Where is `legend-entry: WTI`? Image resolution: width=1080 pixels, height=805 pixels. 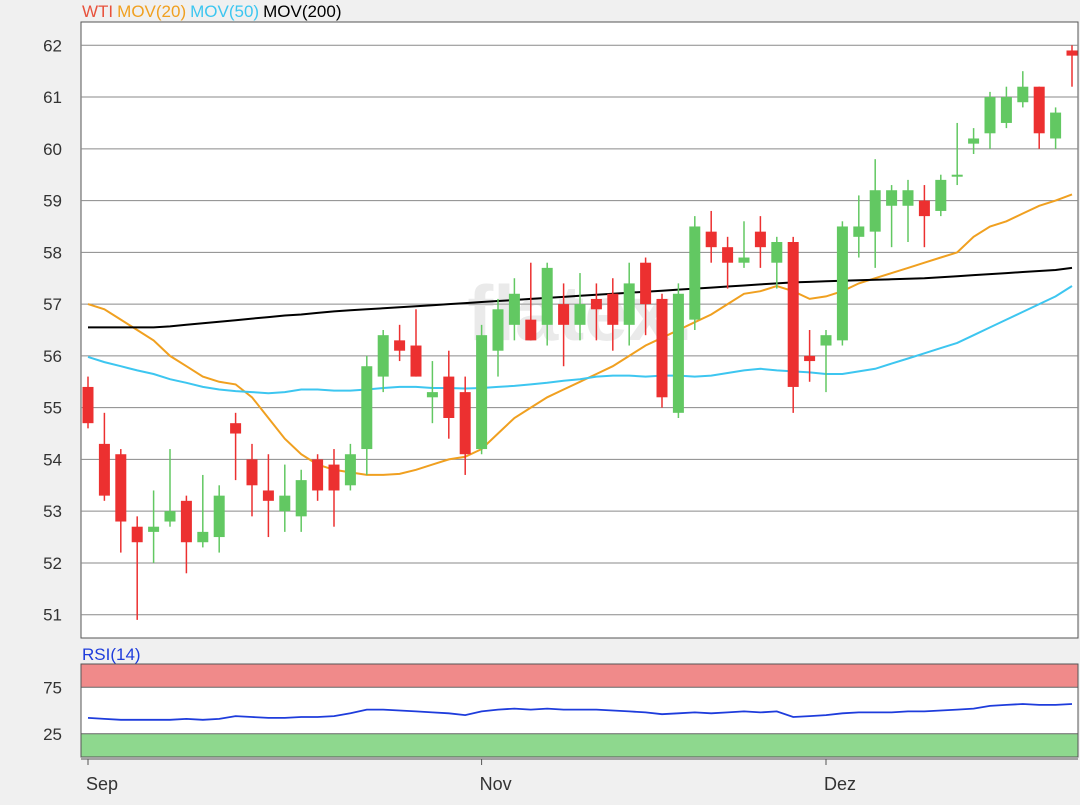
legend-entry: WTI is located at coordinates (97, 11).